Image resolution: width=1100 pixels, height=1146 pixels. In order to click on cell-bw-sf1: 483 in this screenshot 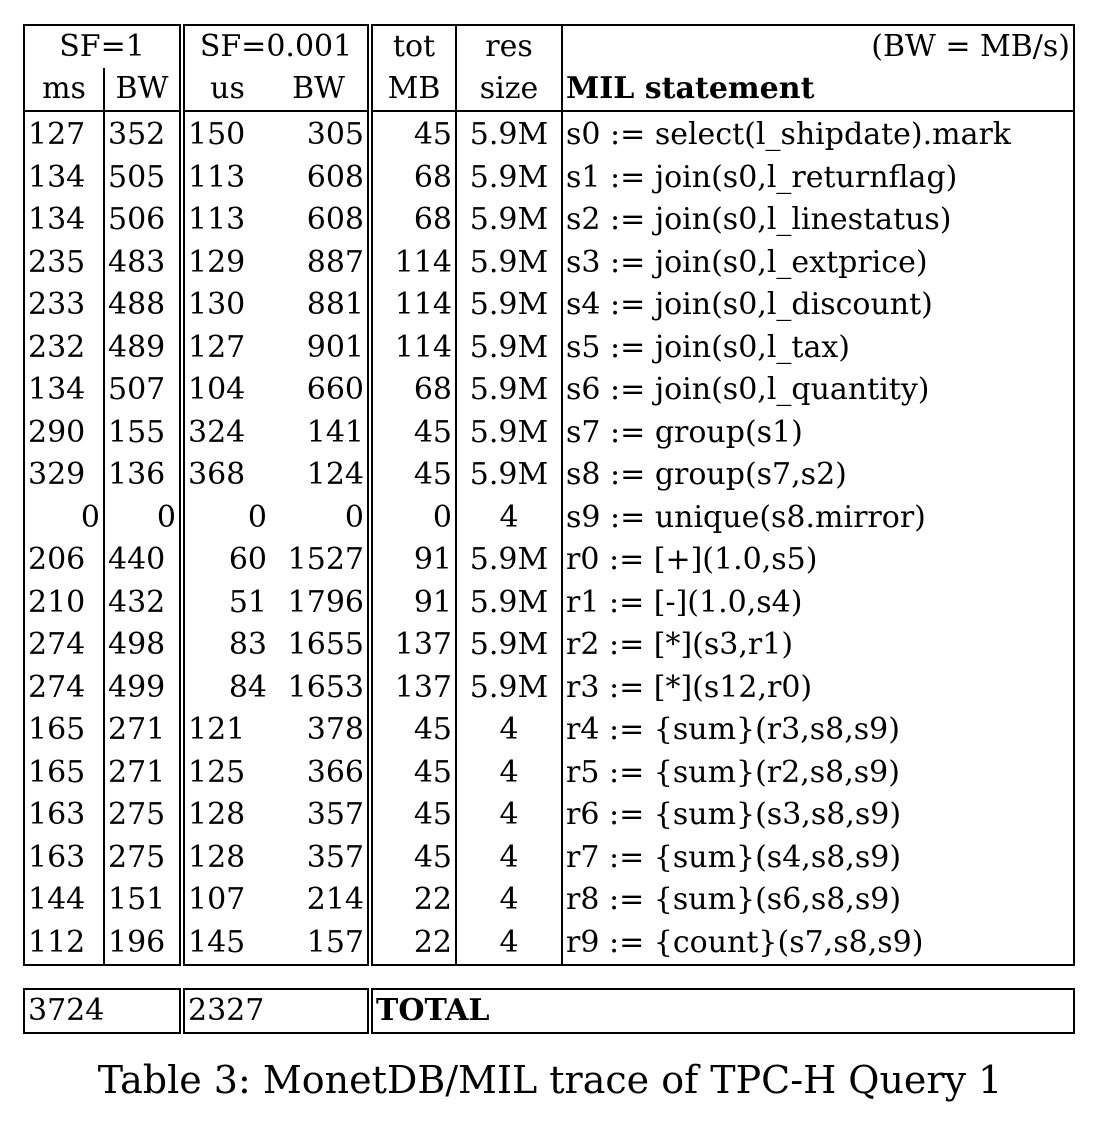, I will do `click(142, 262)`.